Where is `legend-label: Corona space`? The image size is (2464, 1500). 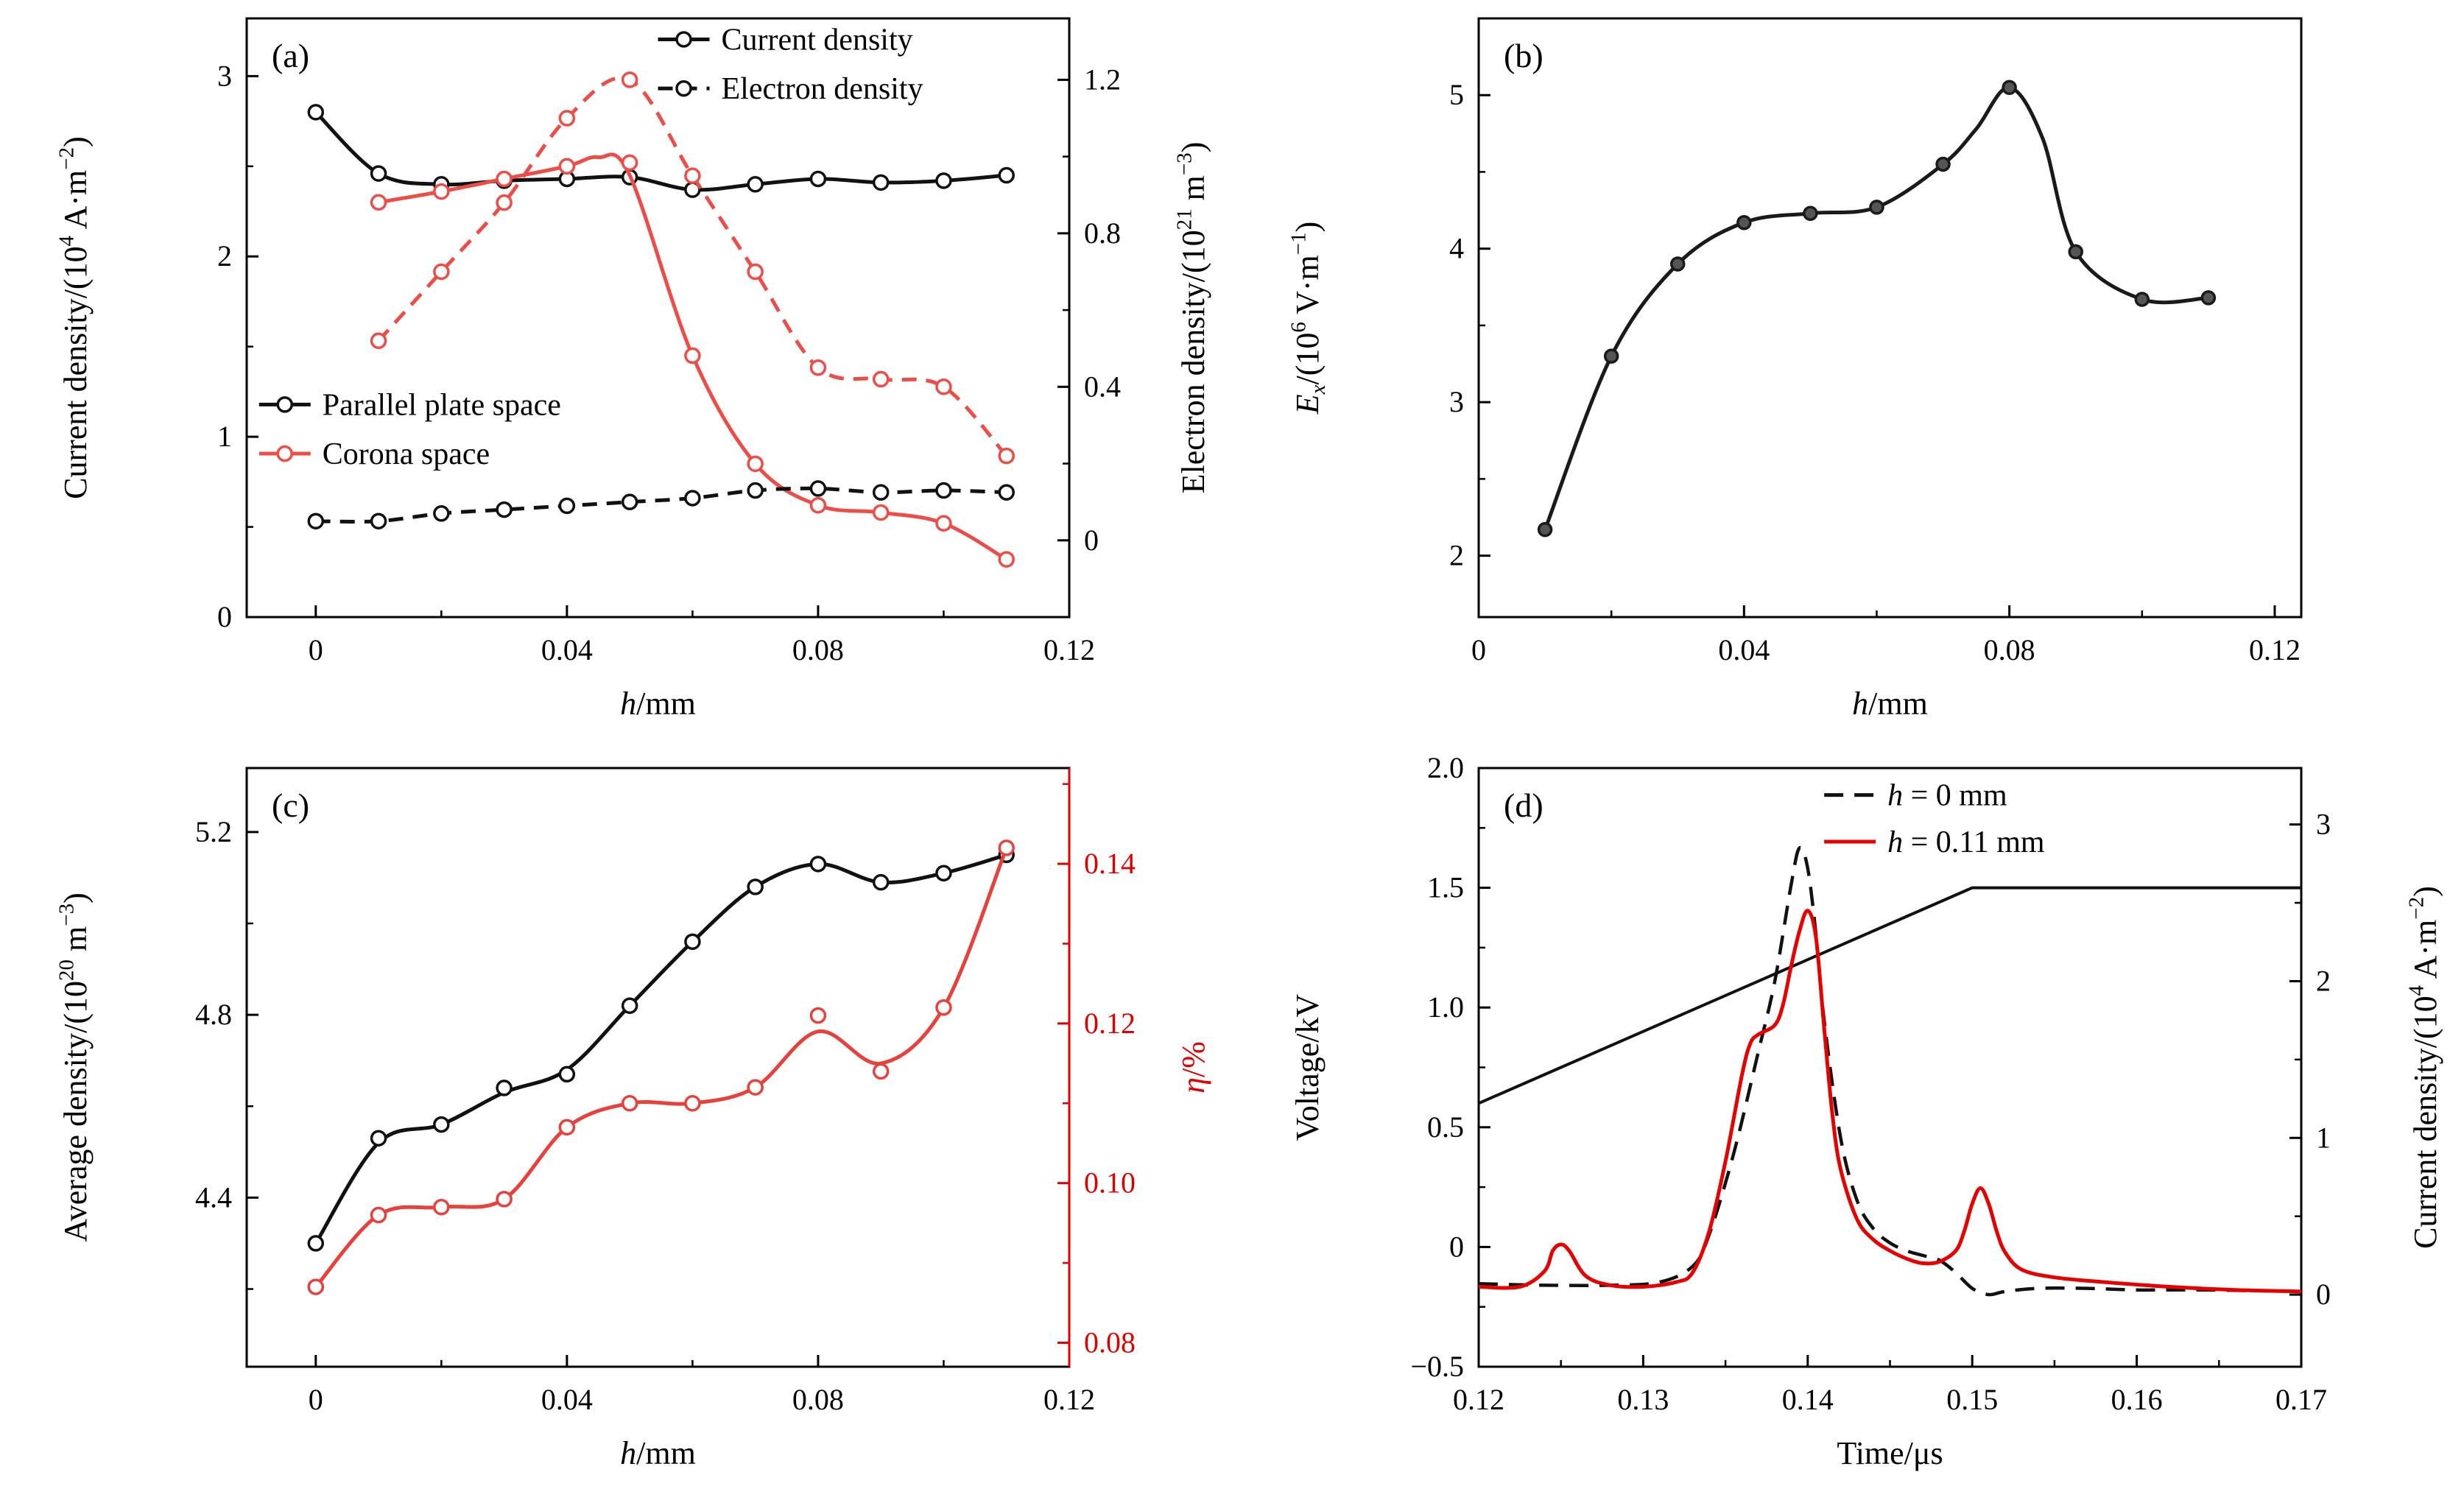 legend-label: Corona space is located at coordinates (407, 454).